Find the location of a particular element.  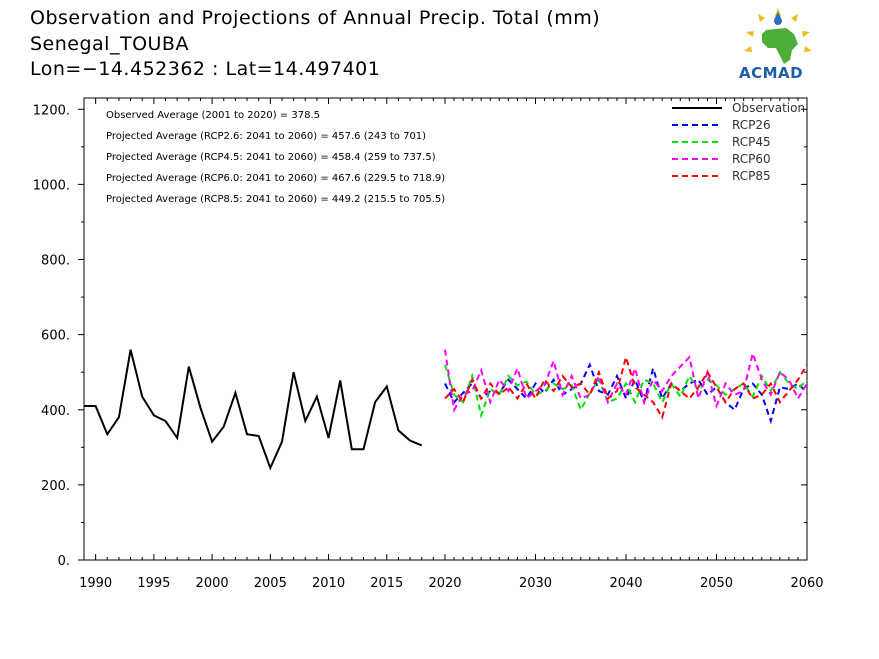

series-line-observation is located at coordinates (253, 410).